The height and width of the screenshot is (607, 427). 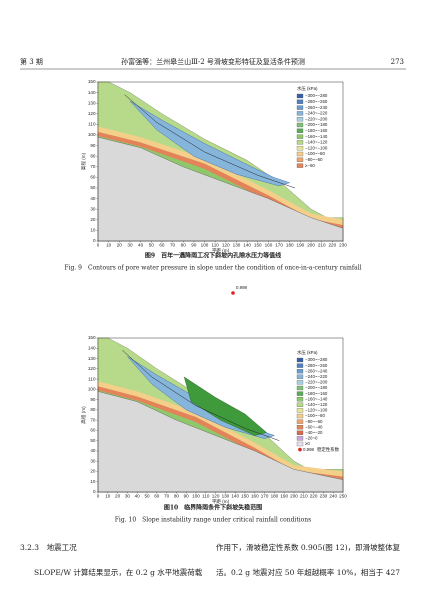 What do you see at coordinates (92, 81) in the screenshot?
I see `y-tick-label: 150` at bounding box center [92, 81].